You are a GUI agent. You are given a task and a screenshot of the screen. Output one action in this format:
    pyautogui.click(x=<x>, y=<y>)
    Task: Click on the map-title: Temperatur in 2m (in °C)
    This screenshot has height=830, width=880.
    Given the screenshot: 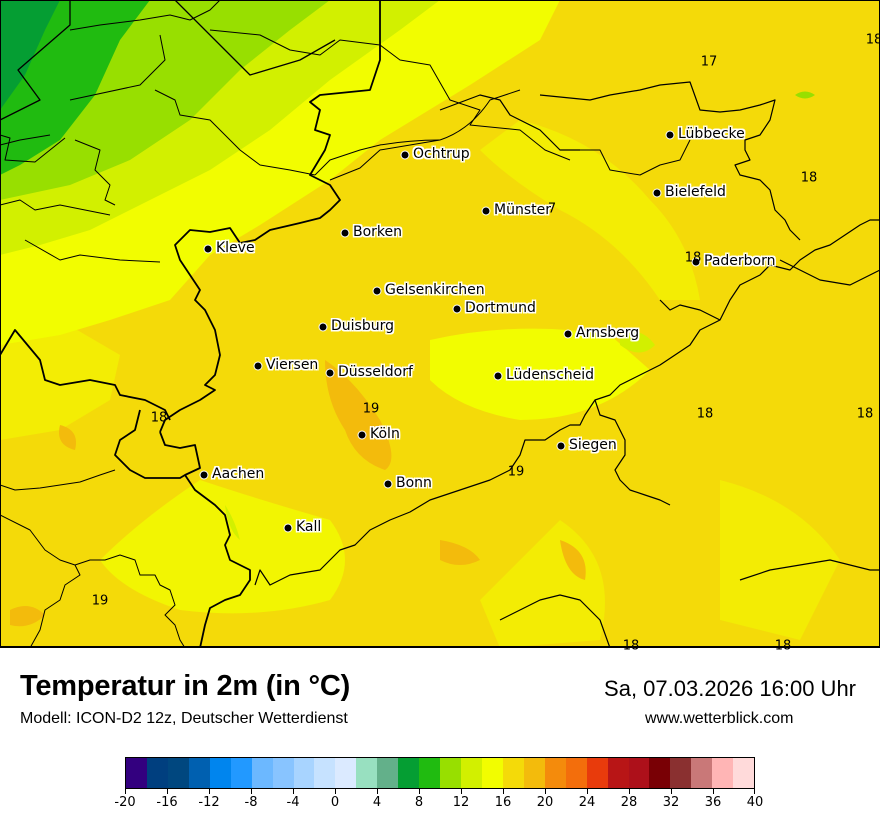 What is the action you would take?
    pyautogui.click(x=185, y=686)
    